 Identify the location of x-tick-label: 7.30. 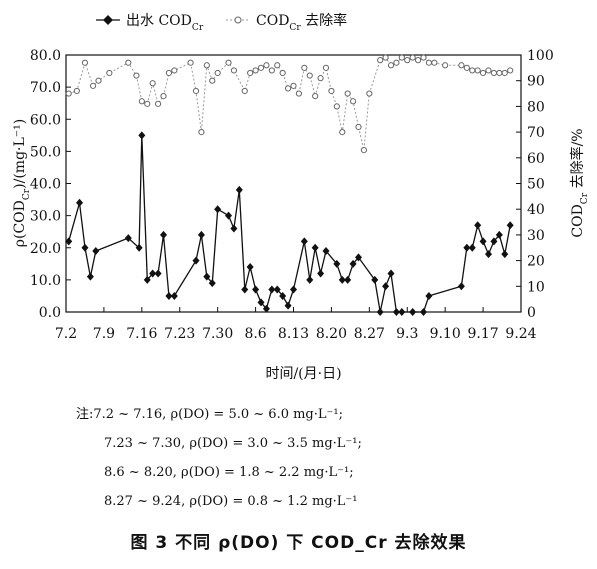
(217, 334).